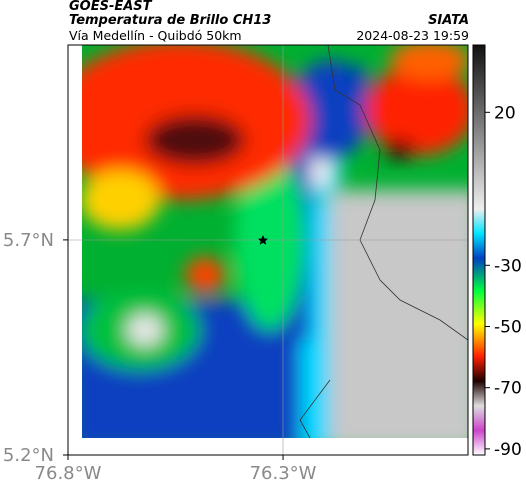 The image size is (526, 491). Describe the element at coordinates (508, 450) in the screenshot. I see `colorbar-tick-label: -90` at that location.